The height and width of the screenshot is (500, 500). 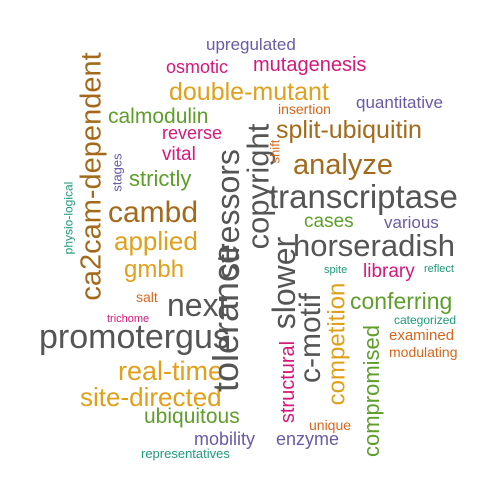 I want to click on word-ca2cam-dependent: ca2cam-dependent, so click(x=91, y=176).